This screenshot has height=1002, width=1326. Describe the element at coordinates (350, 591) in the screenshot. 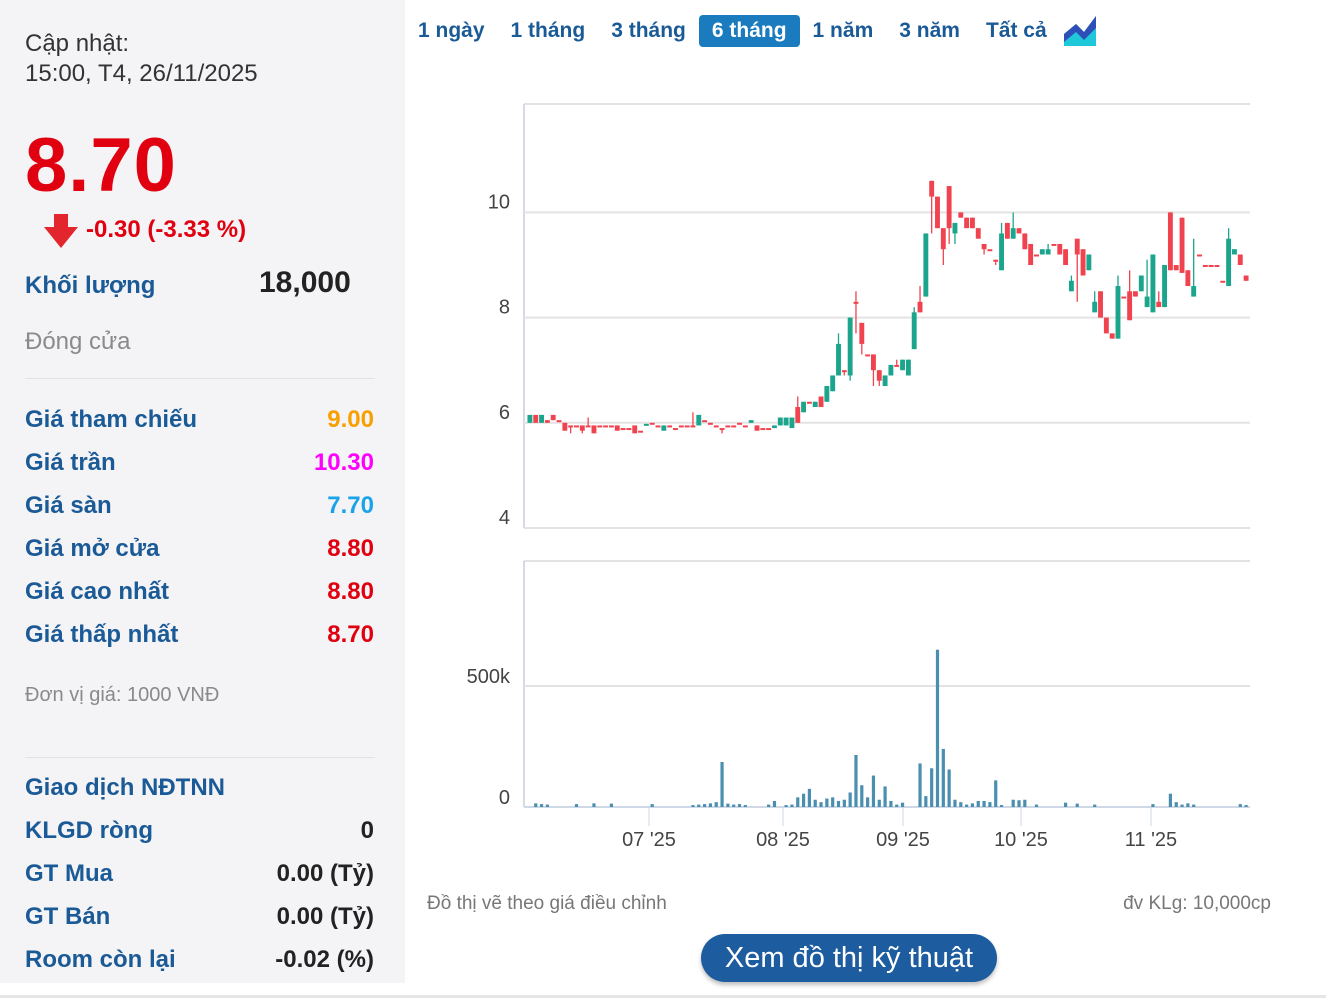

I see `quote-row-value: 8.80` at that location.